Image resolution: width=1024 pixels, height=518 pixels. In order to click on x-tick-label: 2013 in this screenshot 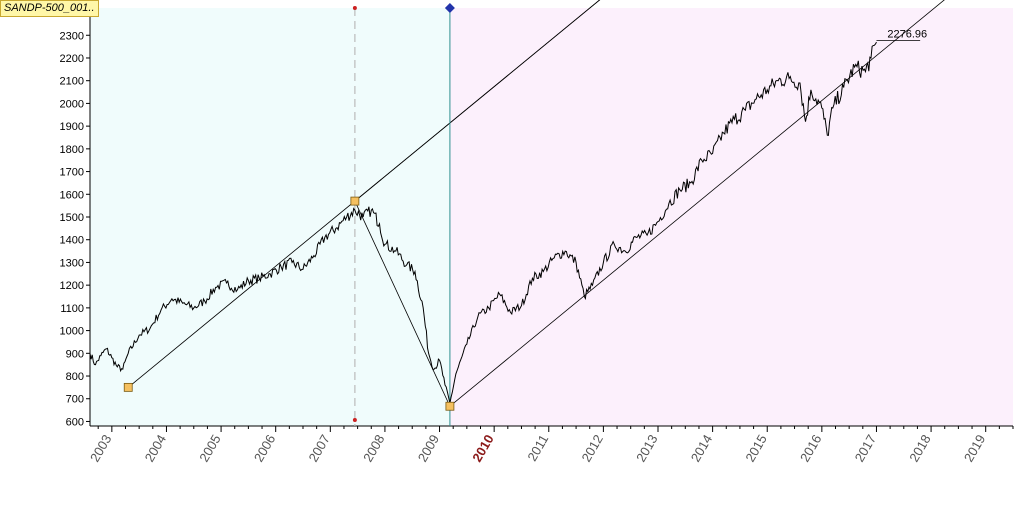, I will do `click(646, 448)`.